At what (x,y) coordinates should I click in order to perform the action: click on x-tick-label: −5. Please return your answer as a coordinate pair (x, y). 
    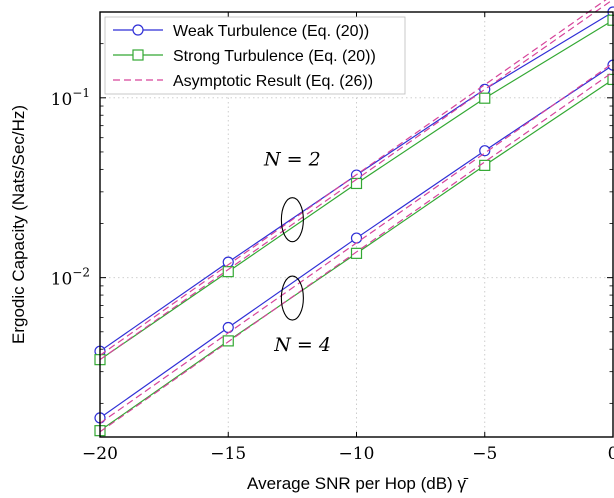
    Looking at the image, I should click on (484, 454).